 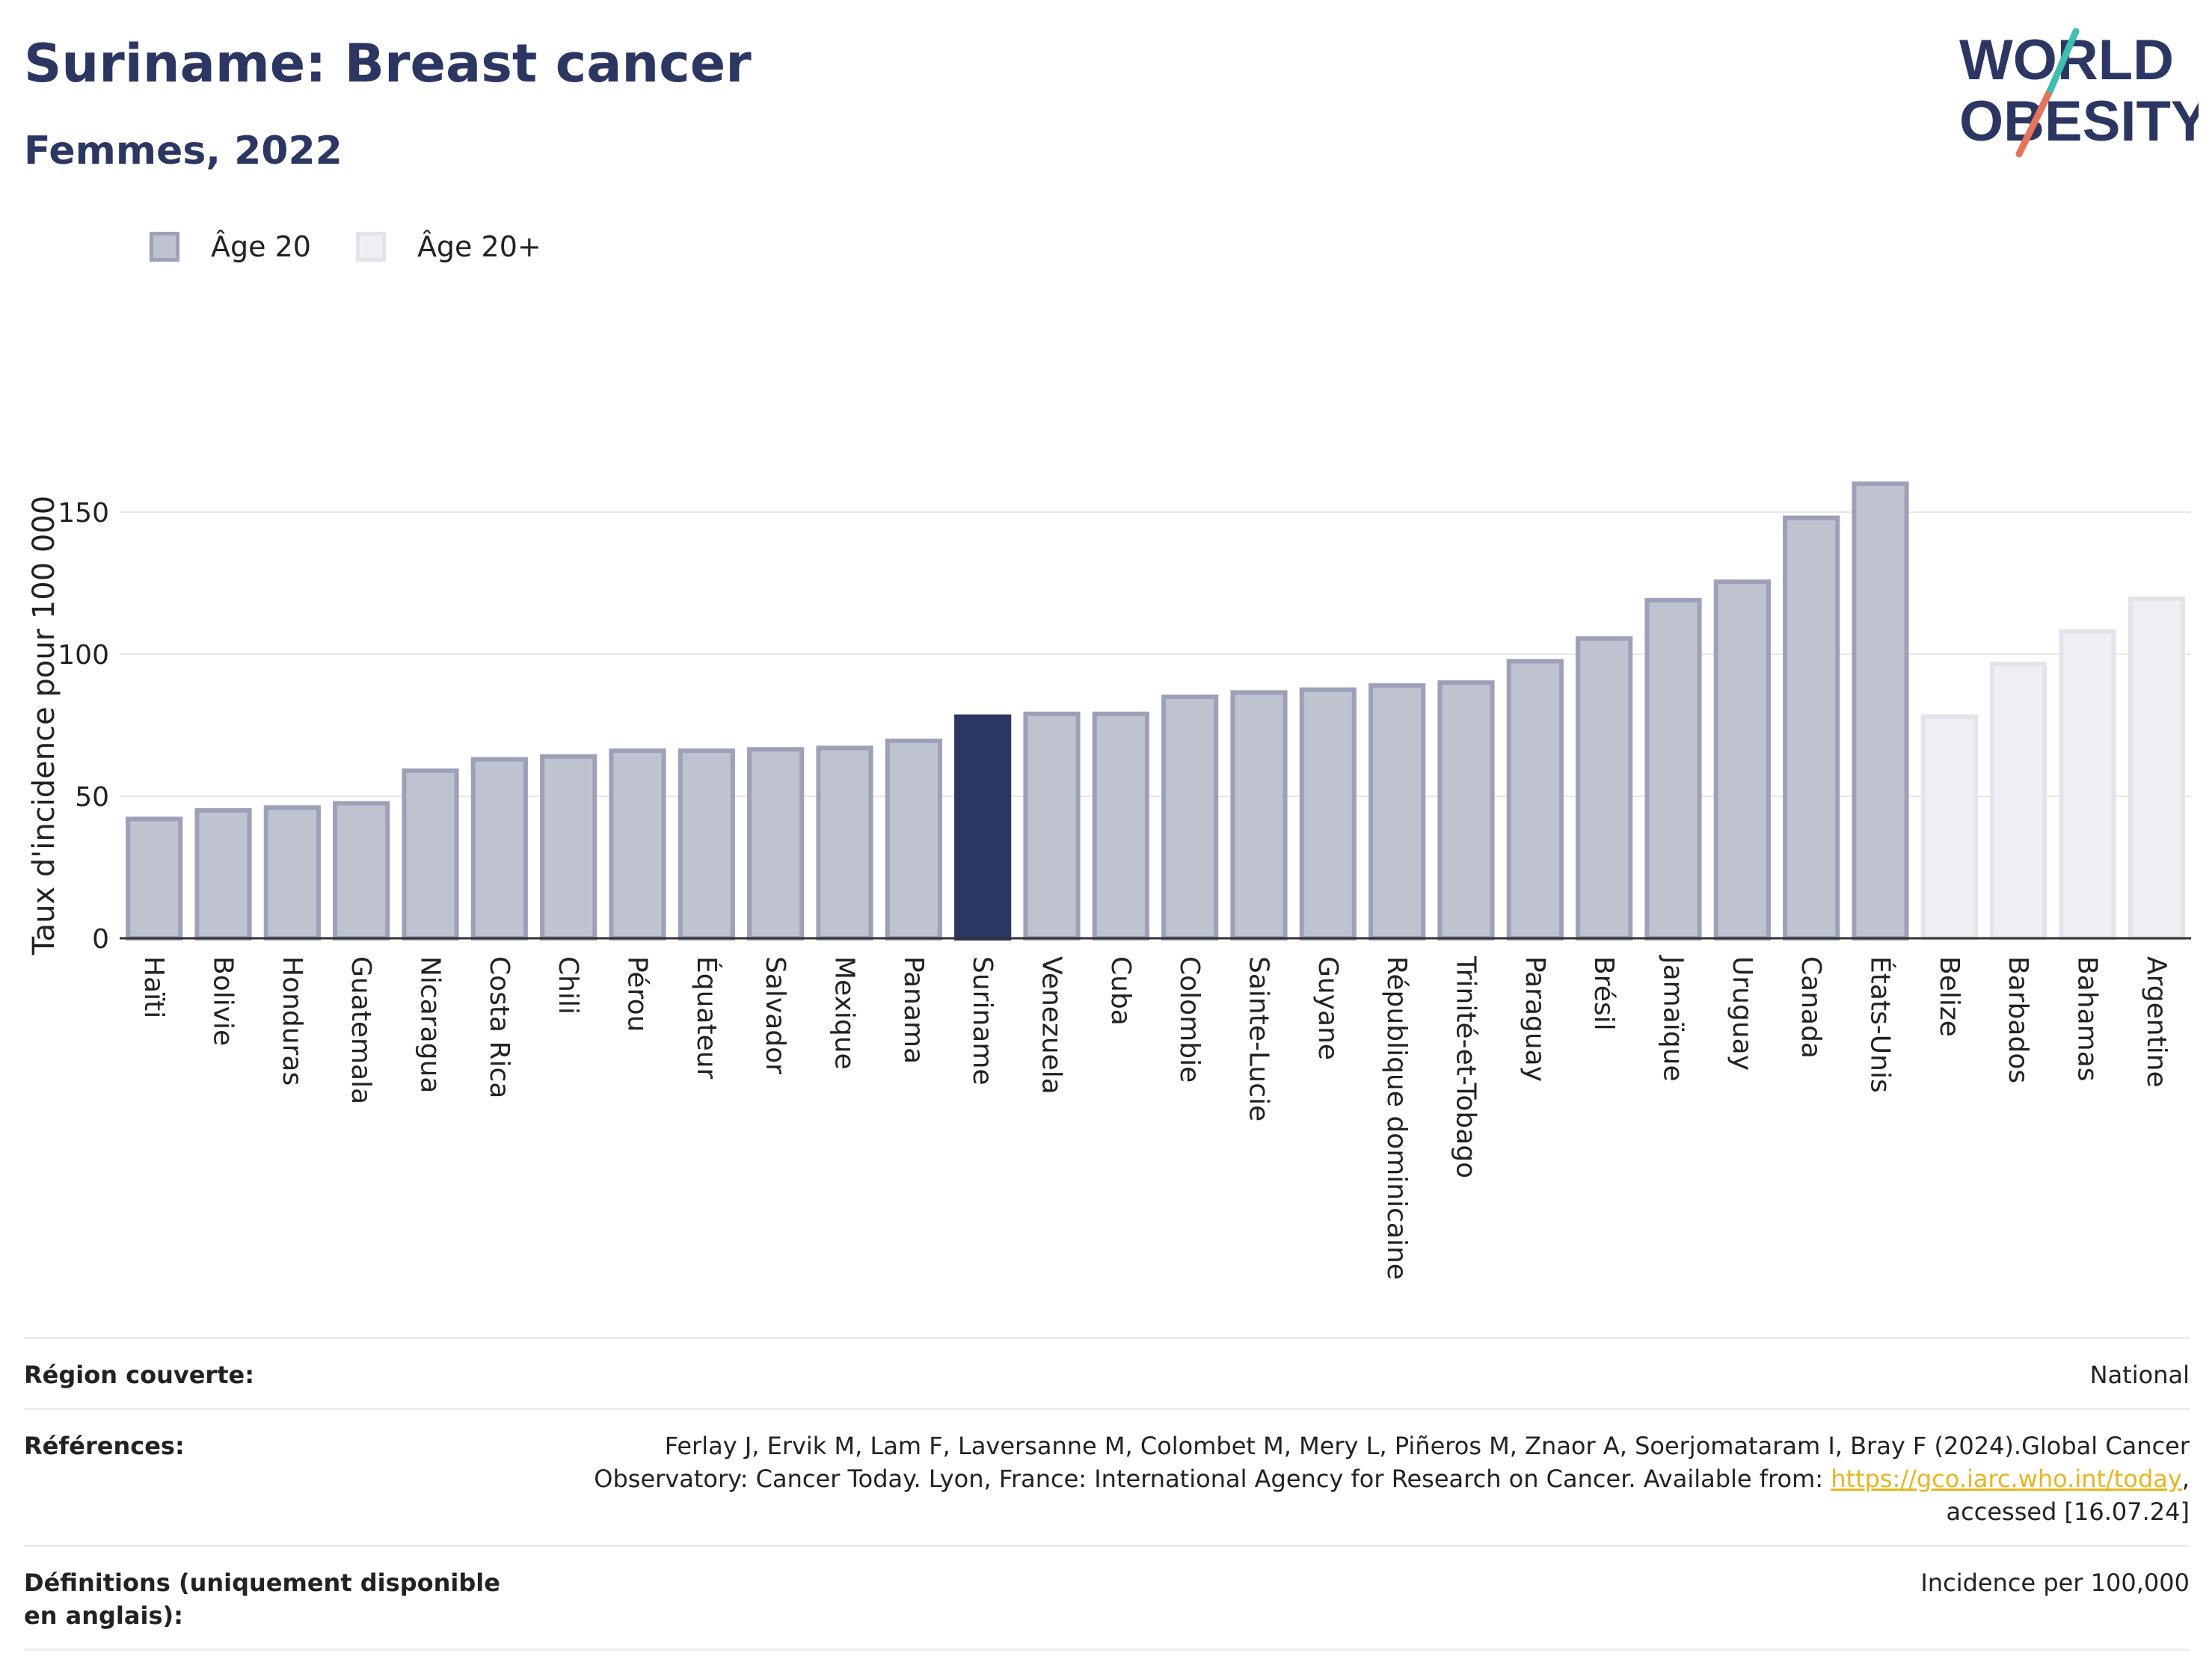 I want to click on x-tick-label: Costa Rica, so click(x=499, y=1027).